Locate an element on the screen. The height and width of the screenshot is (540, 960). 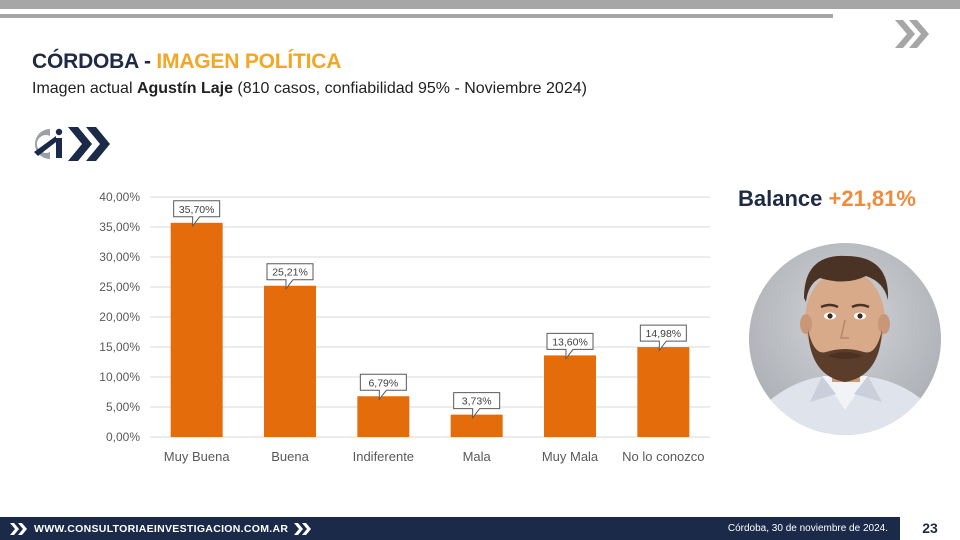
data-label: 14,98% is located at coordinates (664, 334).